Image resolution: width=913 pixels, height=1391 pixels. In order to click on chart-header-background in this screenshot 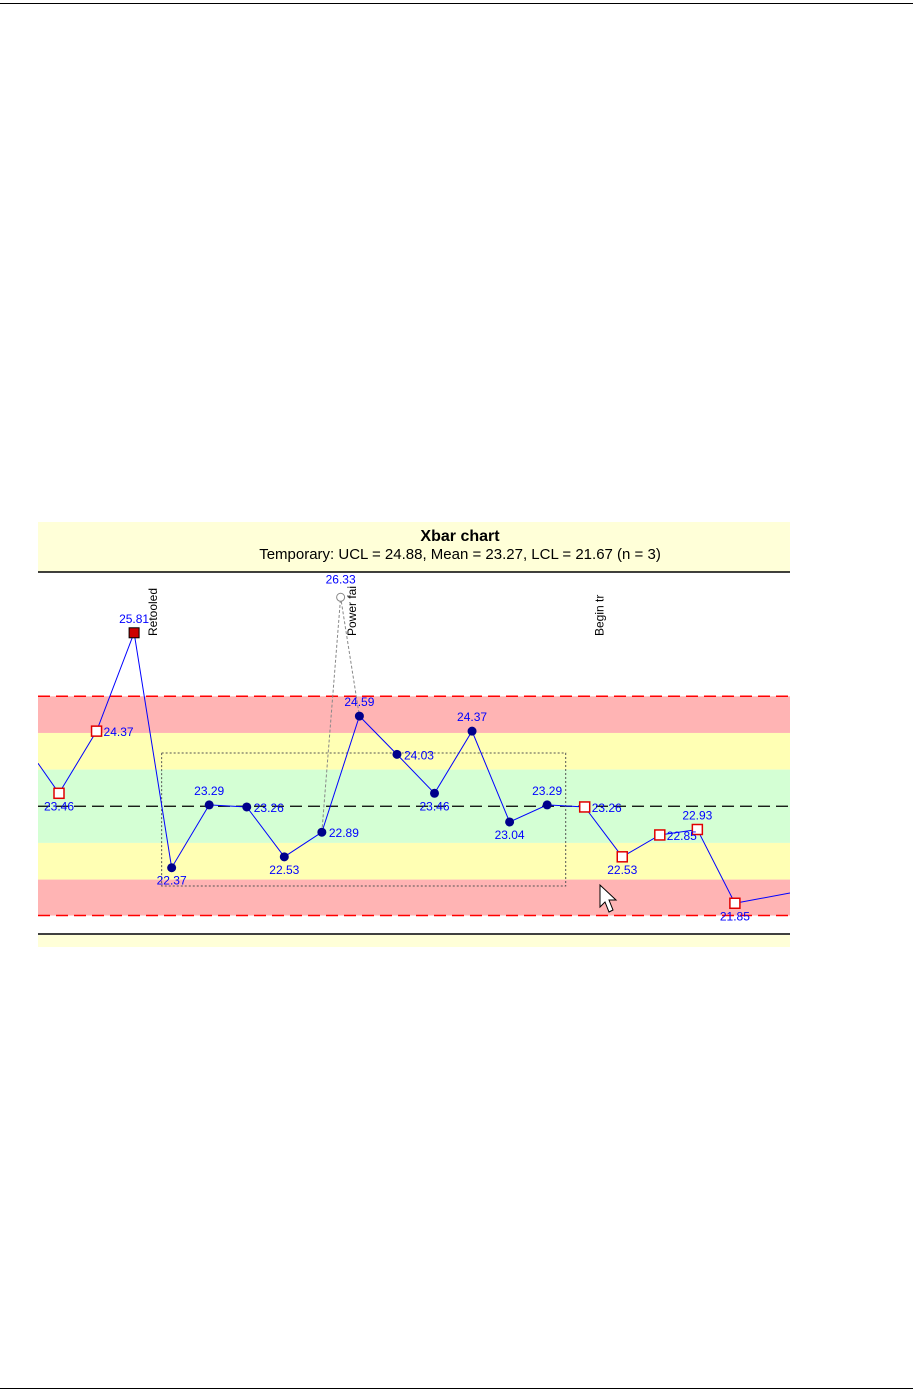, I will do `click(414, 547)`.